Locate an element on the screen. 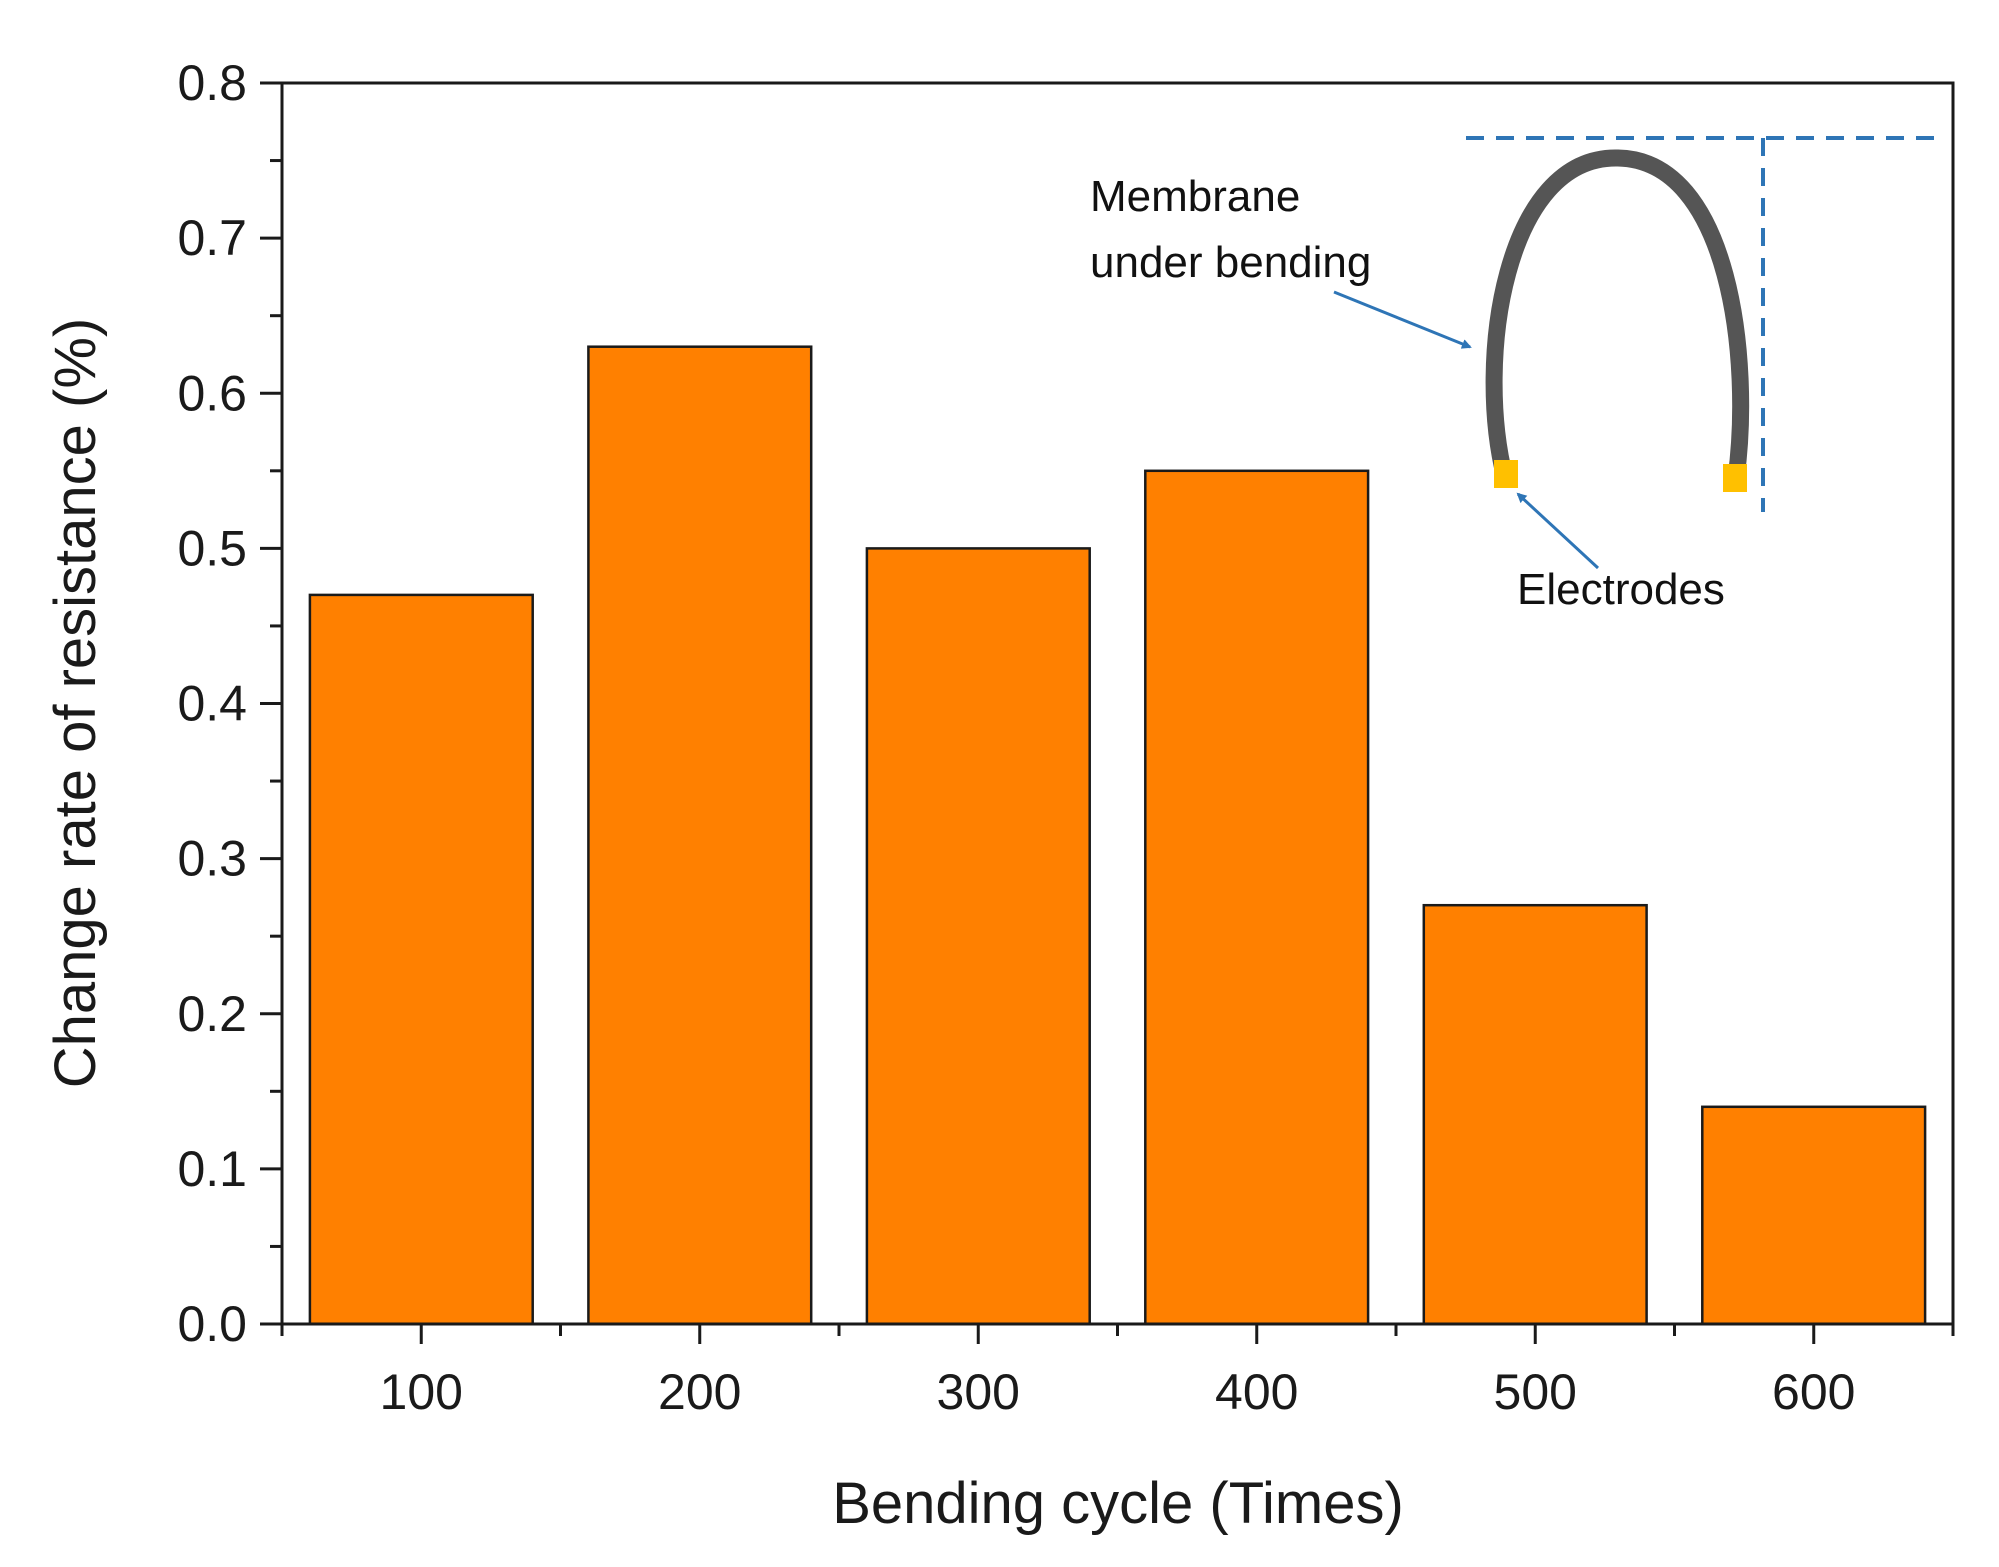 This screenshot has width=1999, height=1567. membrane-arrow is located at coordinates (1402, 319).